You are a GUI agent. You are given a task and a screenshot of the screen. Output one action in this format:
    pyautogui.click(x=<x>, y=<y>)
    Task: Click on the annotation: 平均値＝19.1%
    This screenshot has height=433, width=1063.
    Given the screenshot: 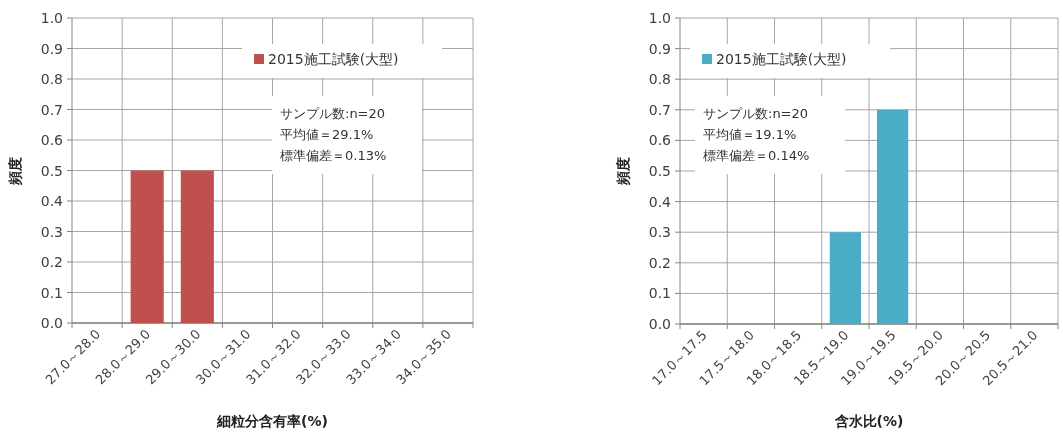 What is the action you would take?
    pyautogui.click(x=750, y=134)
    